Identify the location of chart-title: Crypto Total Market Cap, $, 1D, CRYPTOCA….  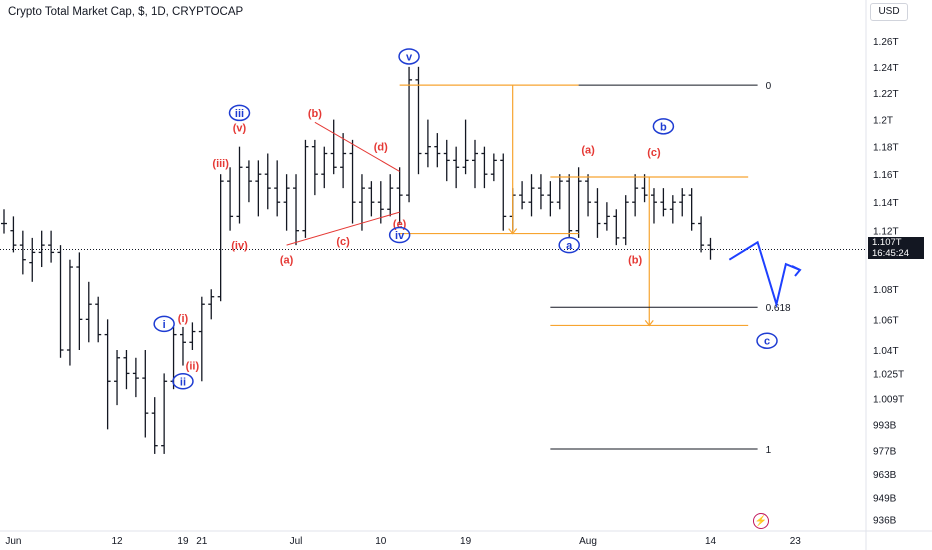
(126, 12).